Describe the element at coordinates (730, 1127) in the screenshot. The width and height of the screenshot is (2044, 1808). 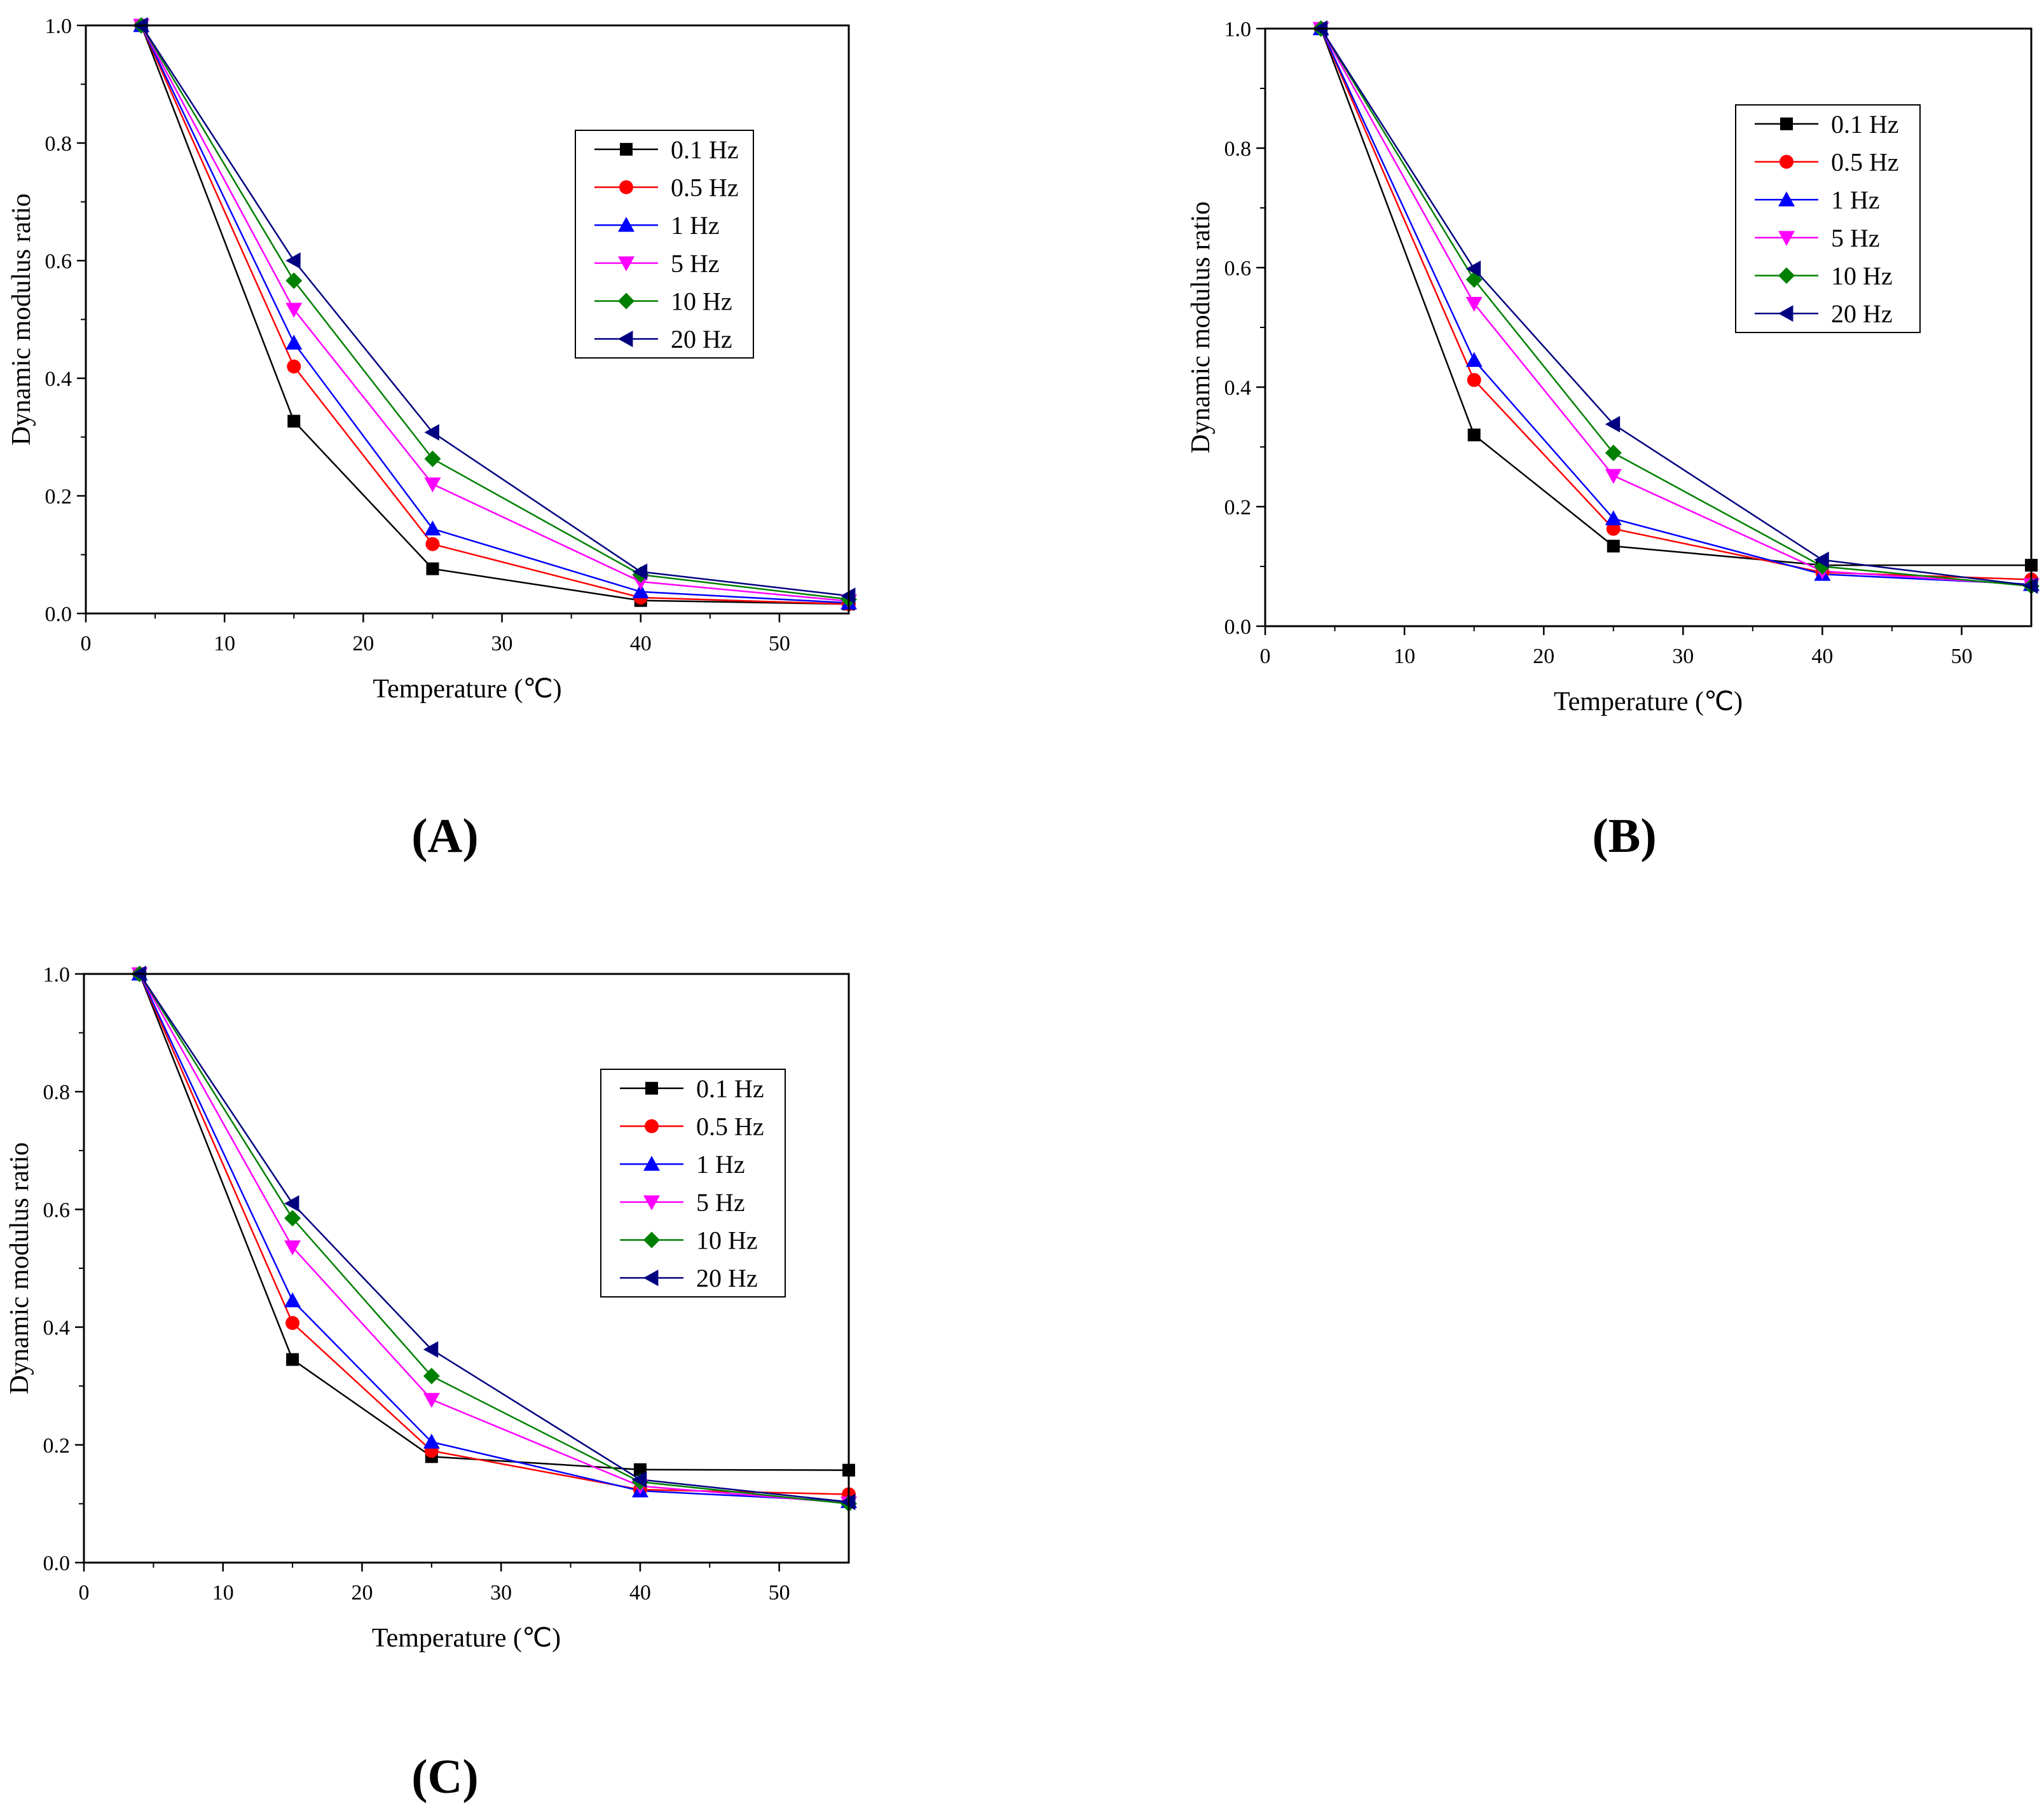
I see `legend-label: 0.5 Hz` at that location.